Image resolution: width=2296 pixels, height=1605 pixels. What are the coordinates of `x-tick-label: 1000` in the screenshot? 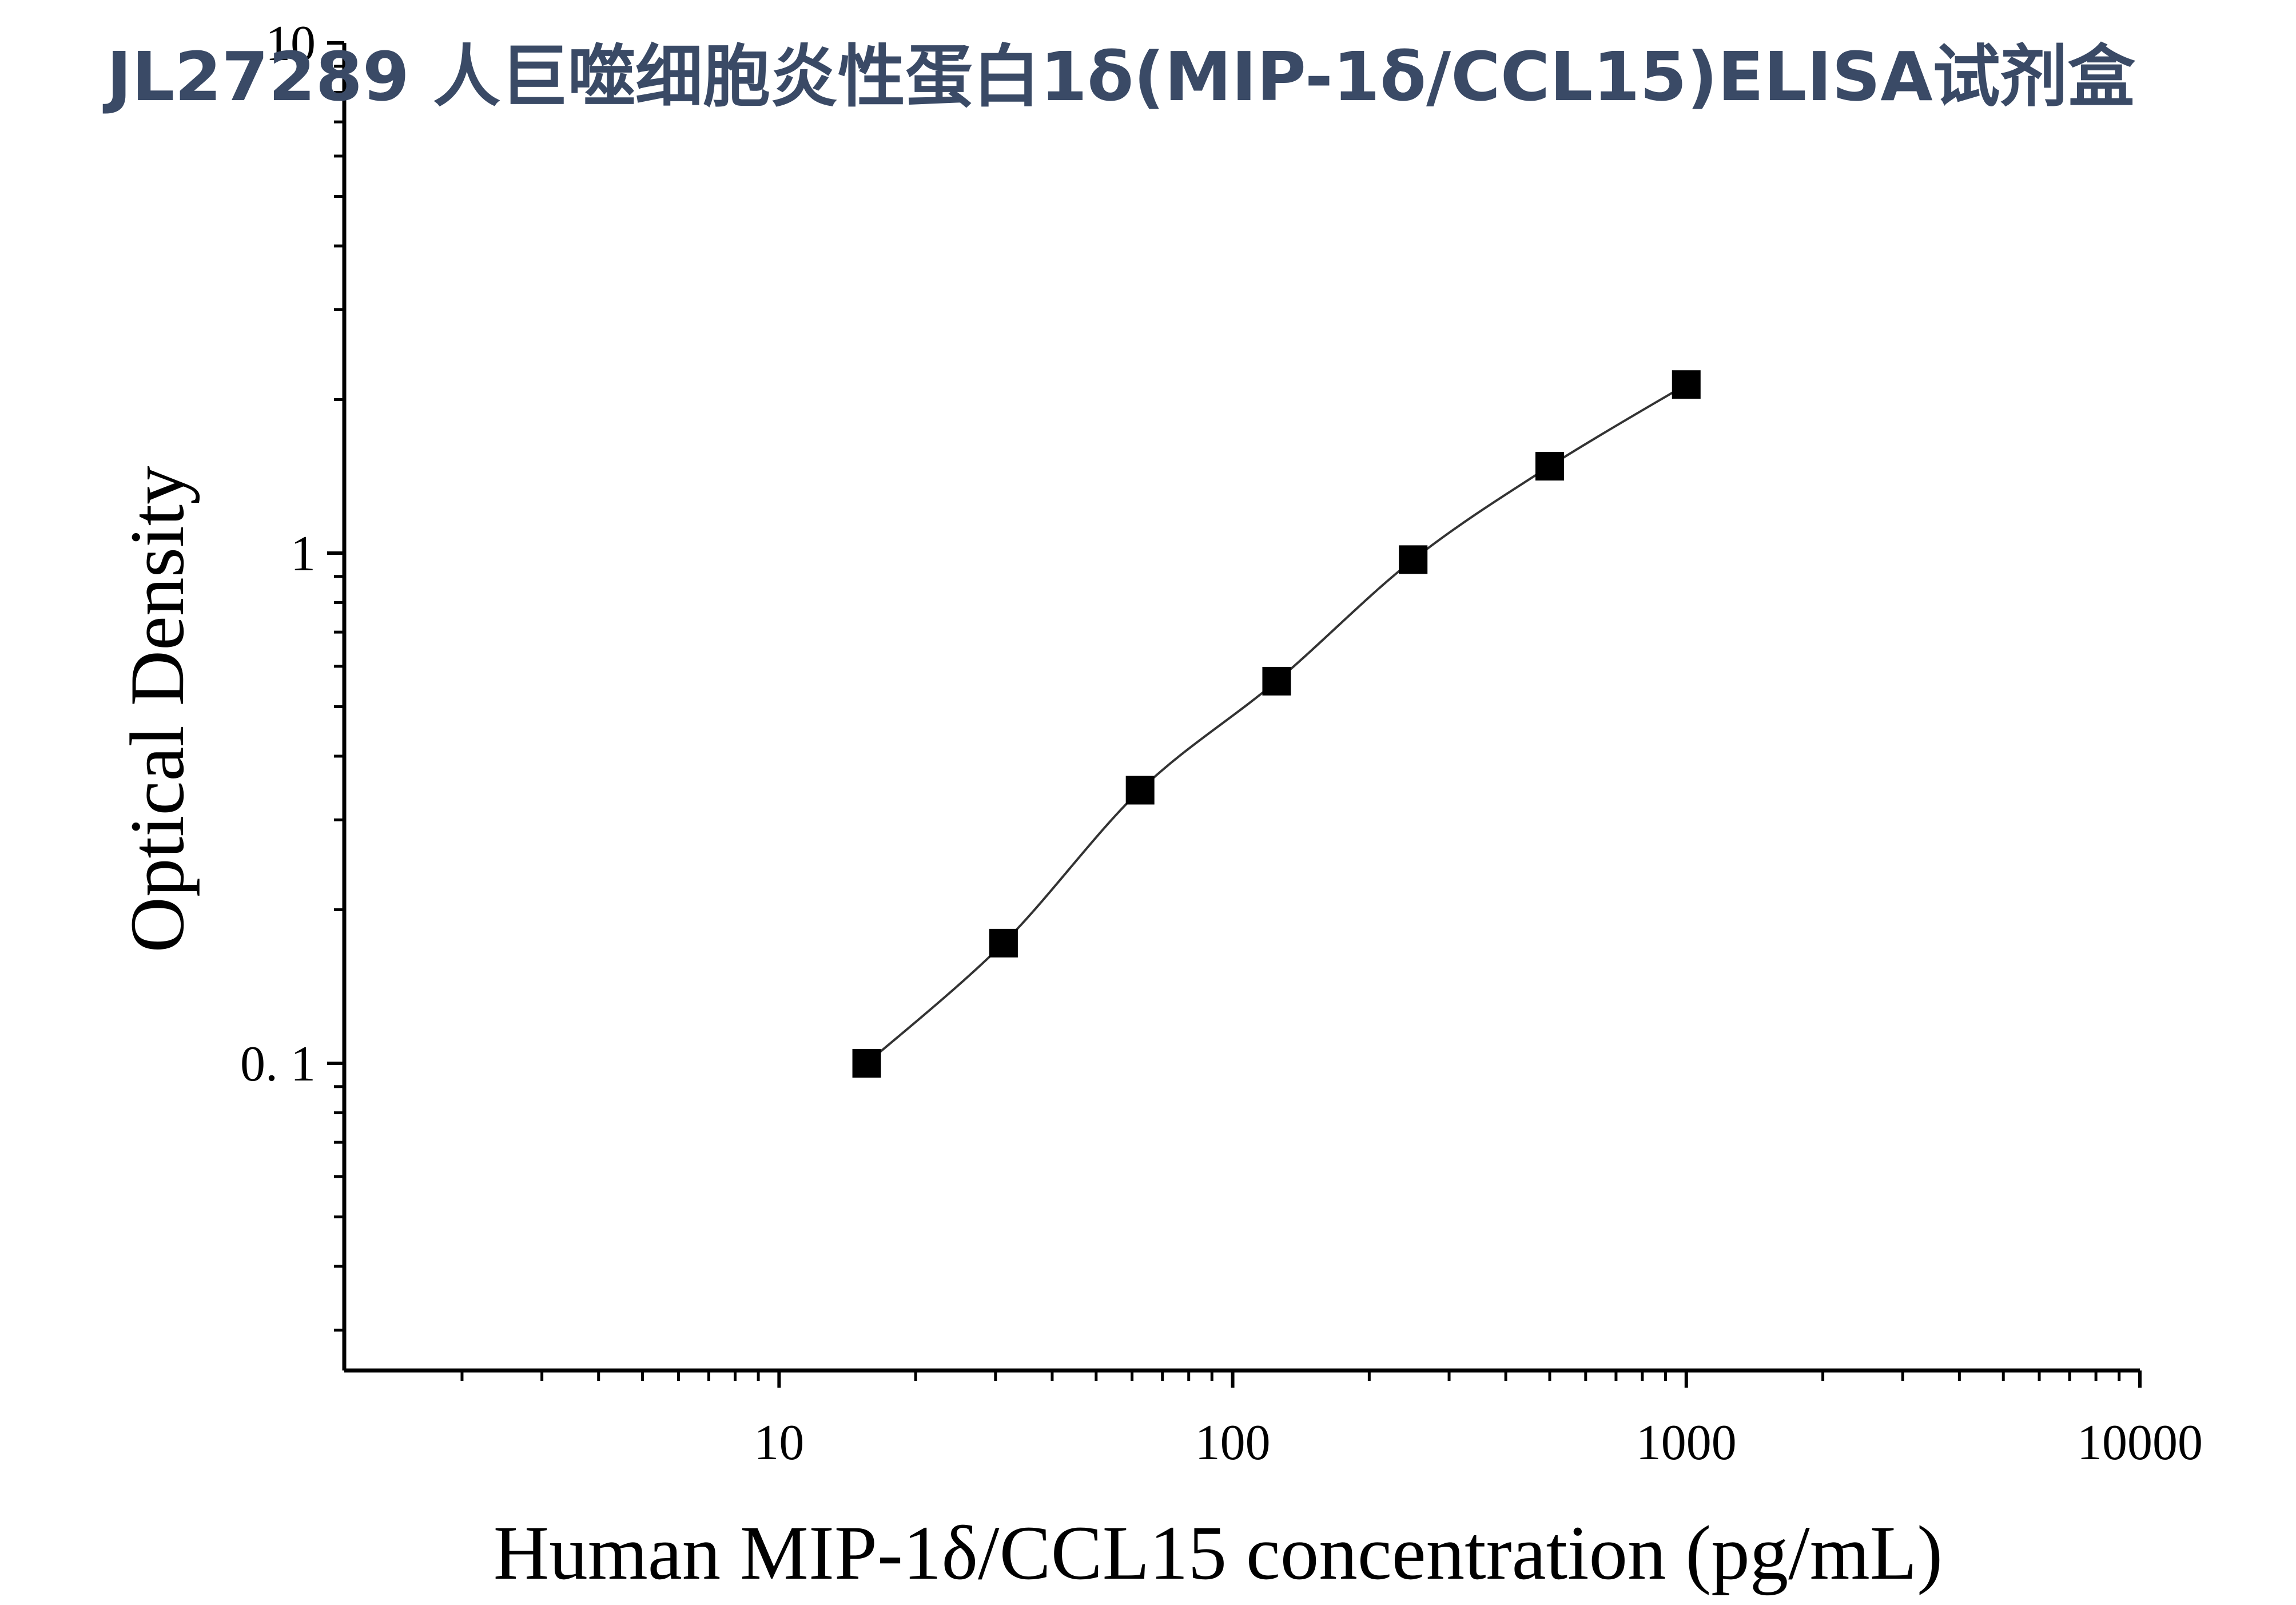 It's located at (1686, 1443).